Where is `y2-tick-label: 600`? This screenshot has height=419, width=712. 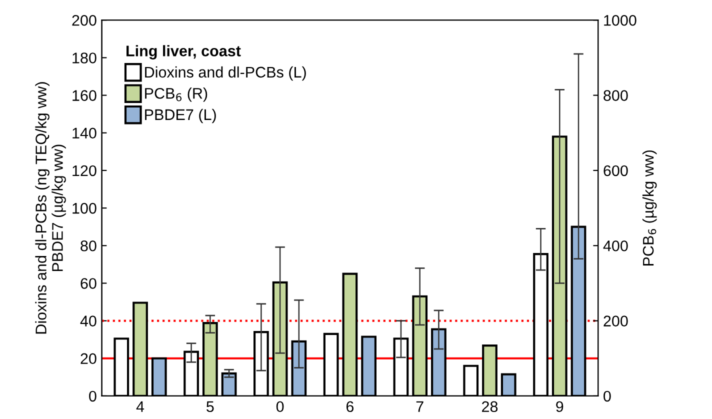
y2-tick-label: 600 is located at coordinates (616, 170).